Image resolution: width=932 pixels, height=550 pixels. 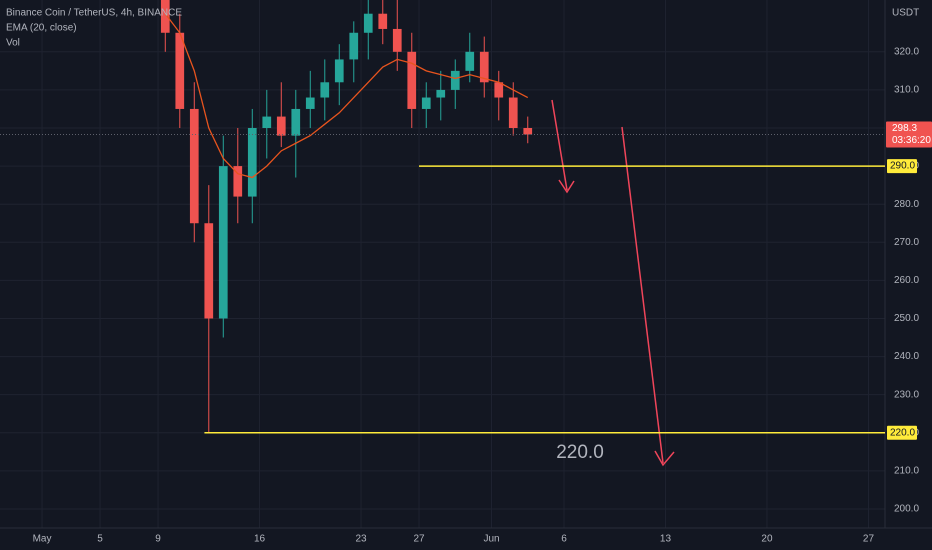 What do you see at coordinates (42, 539) in the screenshot?
I see `x-tick-label: May` at bounding box center [42, 539].